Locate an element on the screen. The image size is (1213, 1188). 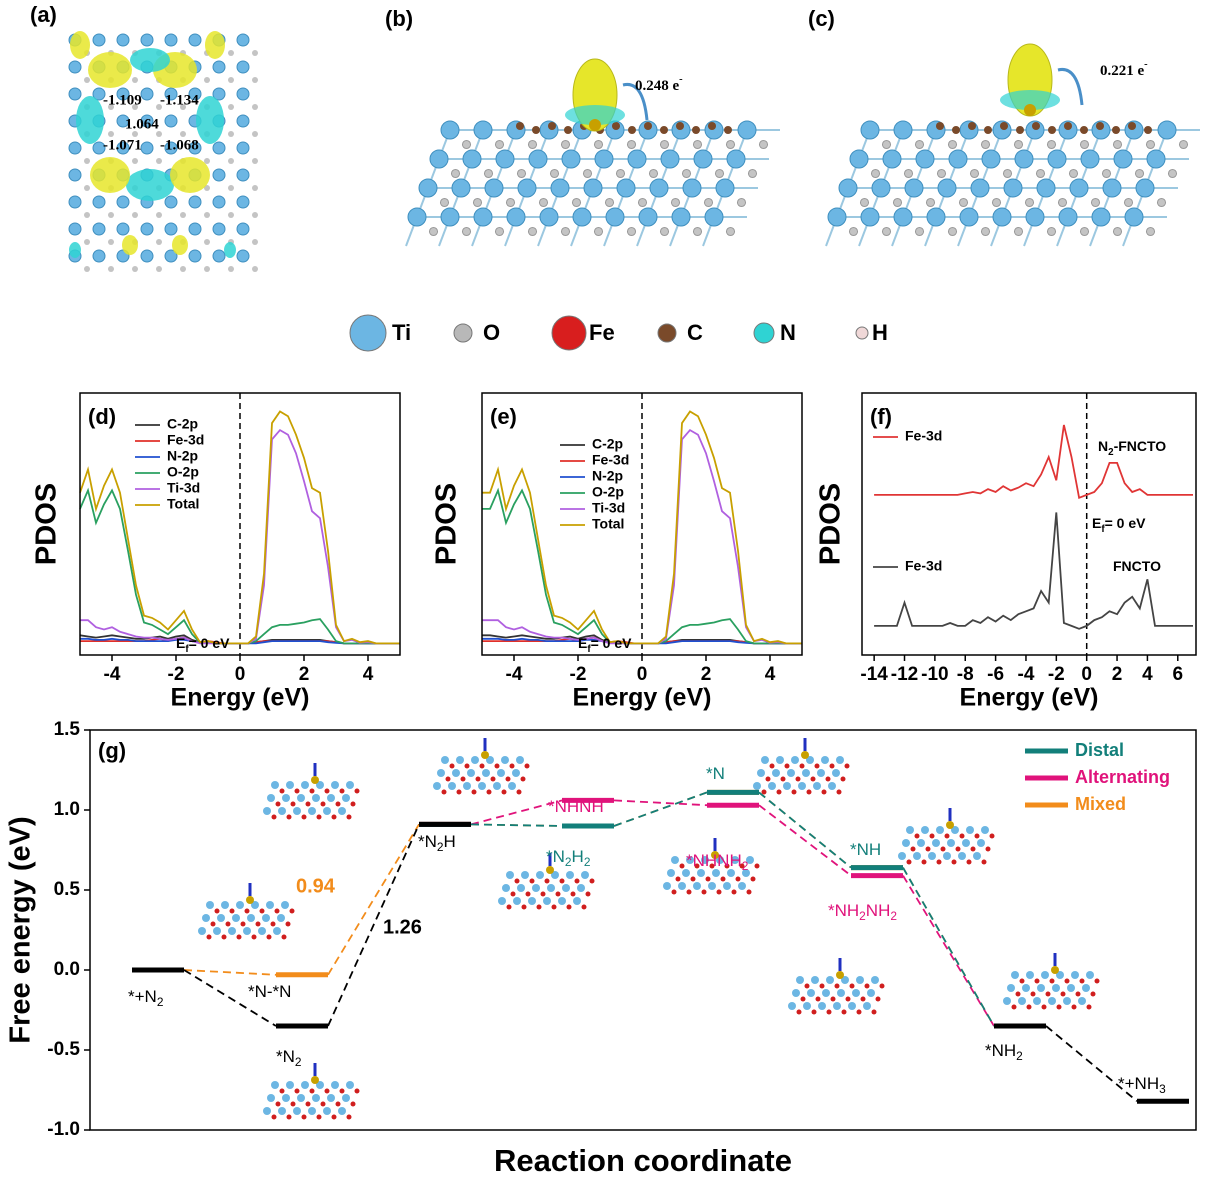
legend-label: O-2p is located at coordinates (183, 472).